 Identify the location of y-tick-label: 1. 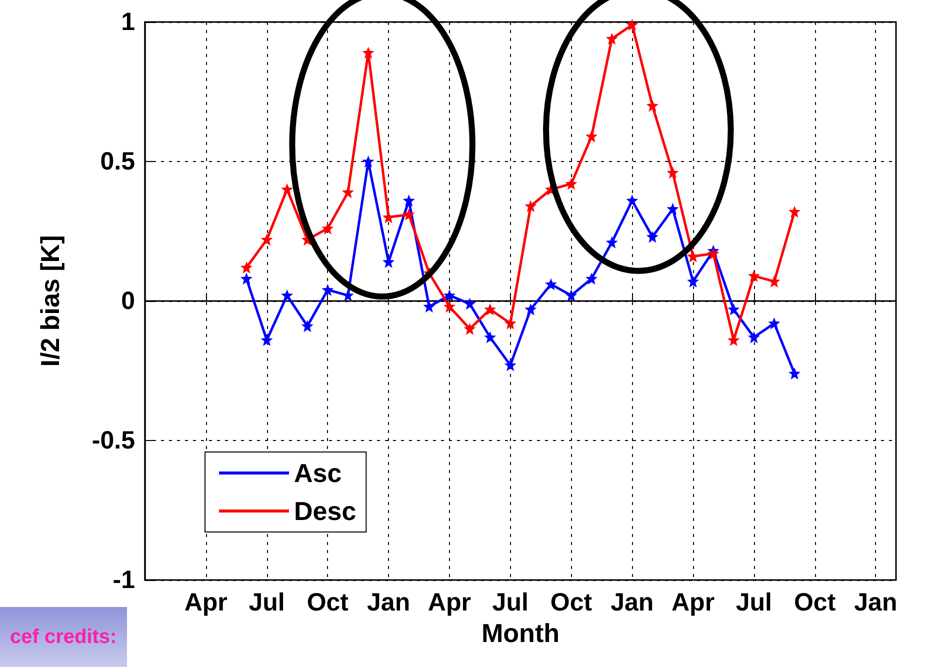
(128, 22).